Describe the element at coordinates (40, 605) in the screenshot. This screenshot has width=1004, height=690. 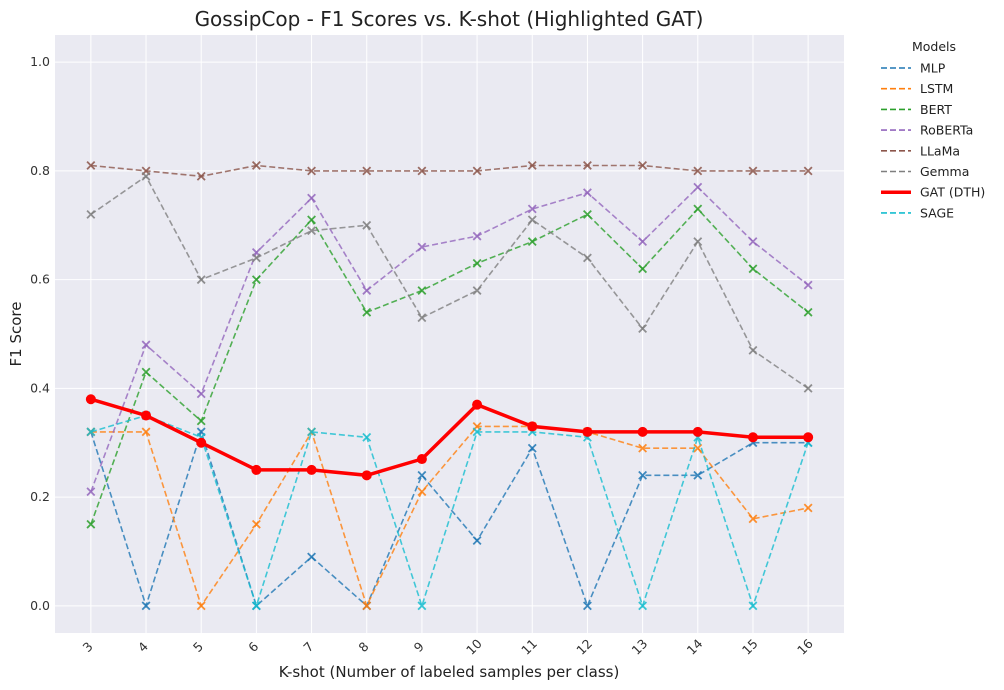
I see `y-tick-label: 0.0` at that location.